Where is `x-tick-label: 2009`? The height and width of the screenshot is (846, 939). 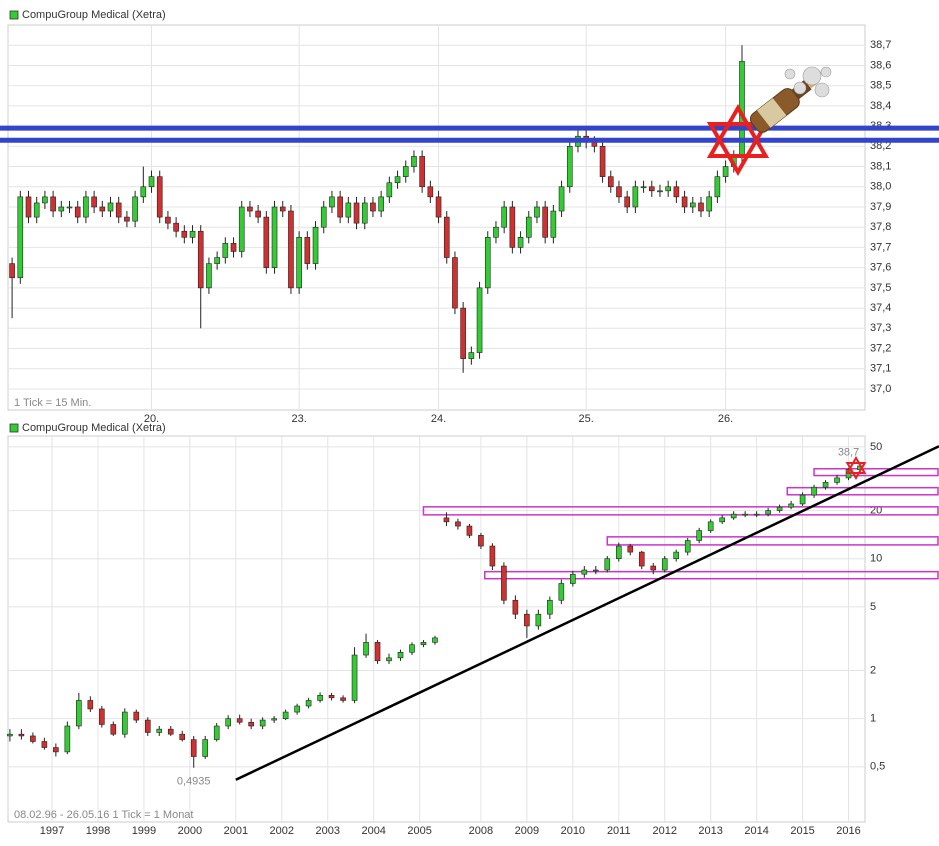 x-tick-label: 2009 is located at coordinates (527, 831).